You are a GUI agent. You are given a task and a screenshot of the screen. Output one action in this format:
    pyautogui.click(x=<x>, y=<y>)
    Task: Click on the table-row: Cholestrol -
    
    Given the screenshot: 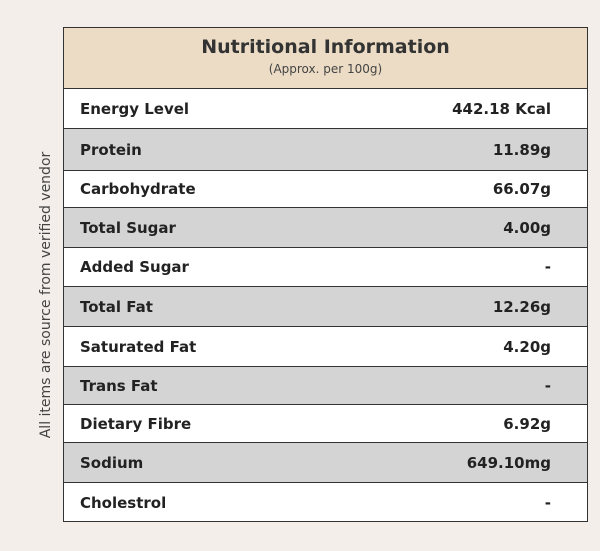 What is the action you would take?
    pyautogui.click(x=325, y=502)
    